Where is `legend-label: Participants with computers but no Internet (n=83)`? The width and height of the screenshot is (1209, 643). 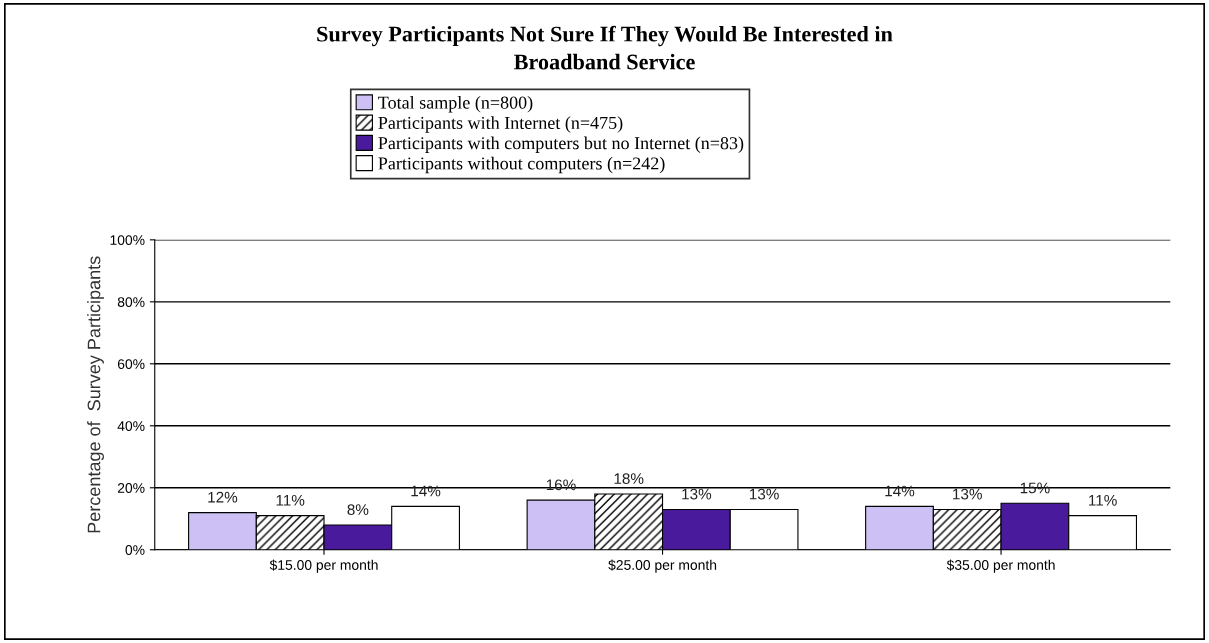
legend-label: Participants with computers but no Internet (n=83) is located at coordinates (561, 144).